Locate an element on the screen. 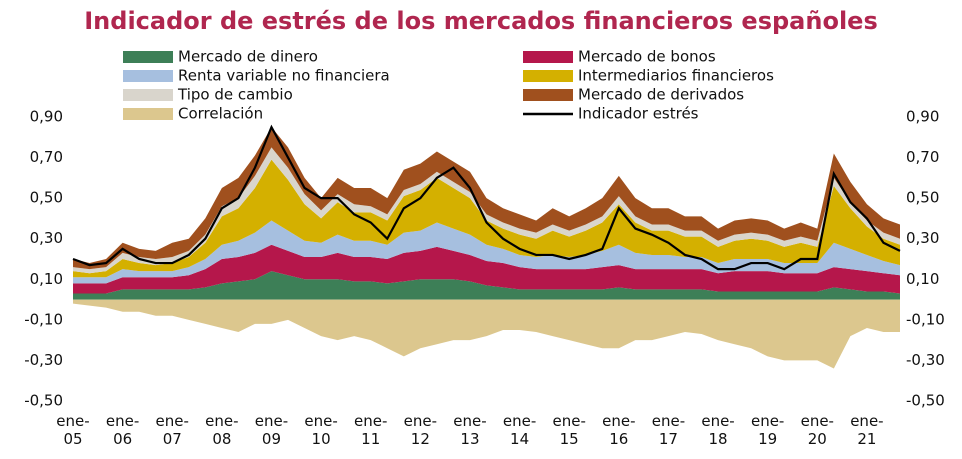 The image size is (962, 459). x-tick-label: ene-16 is located at coordinates (619, 430).